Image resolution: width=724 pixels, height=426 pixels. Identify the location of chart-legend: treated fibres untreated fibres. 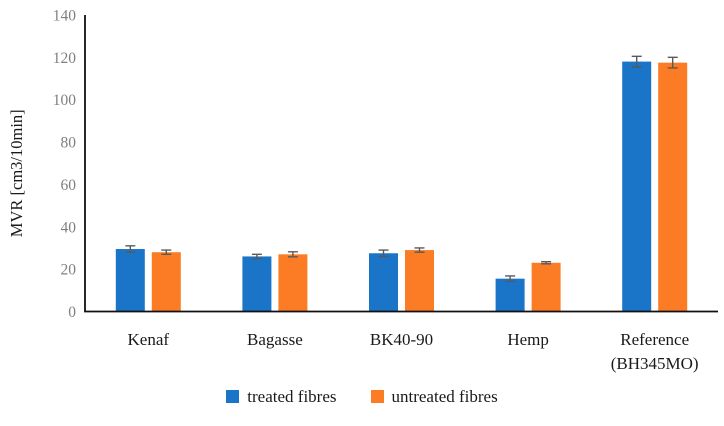
(362, 390).